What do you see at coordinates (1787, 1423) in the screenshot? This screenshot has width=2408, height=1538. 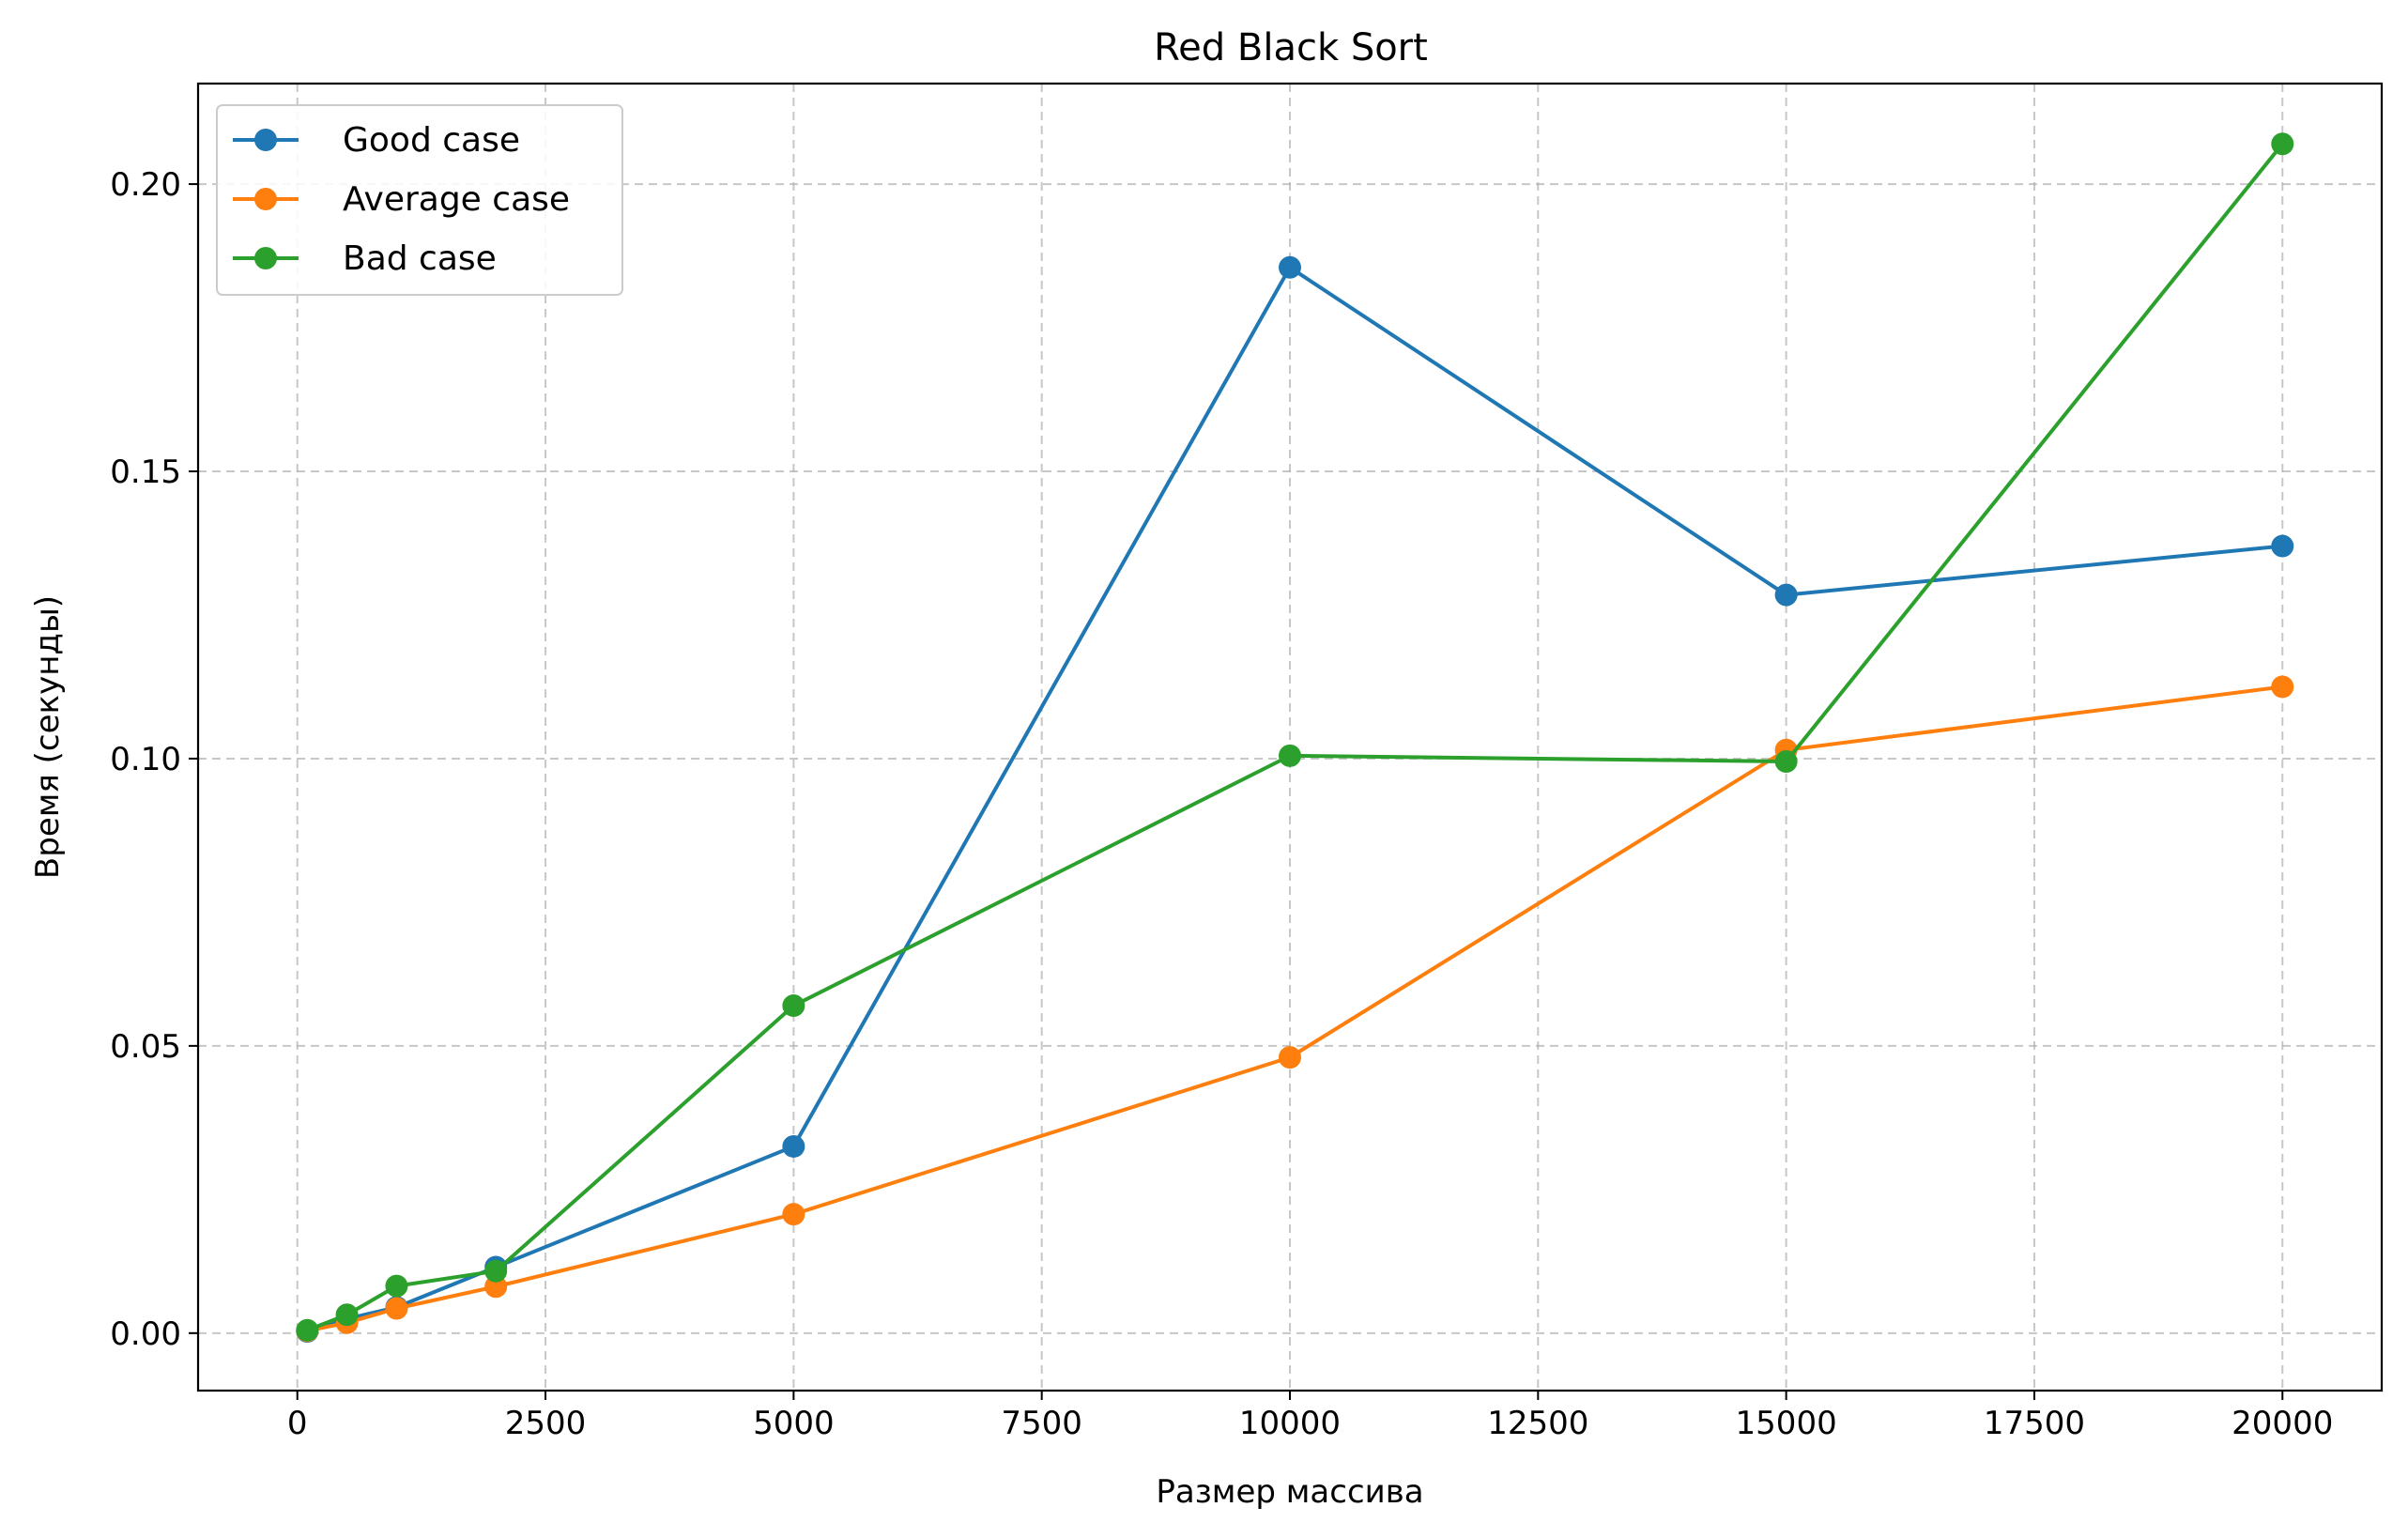 I see `x-tick-label: 15000` at bounding box center [1787, 1423].